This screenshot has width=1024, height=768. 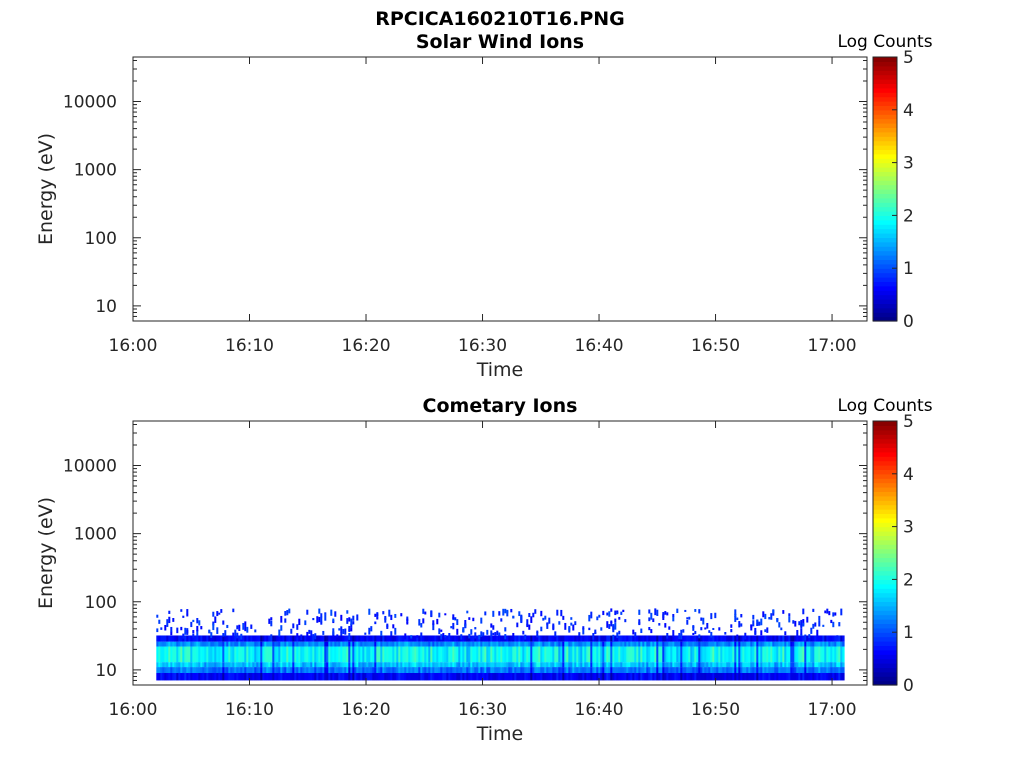 What do you see at coordinates (500, 42) in the screenshot?
I see `panel-title: Solar Wind Ions` at bounding box center [500, 42].